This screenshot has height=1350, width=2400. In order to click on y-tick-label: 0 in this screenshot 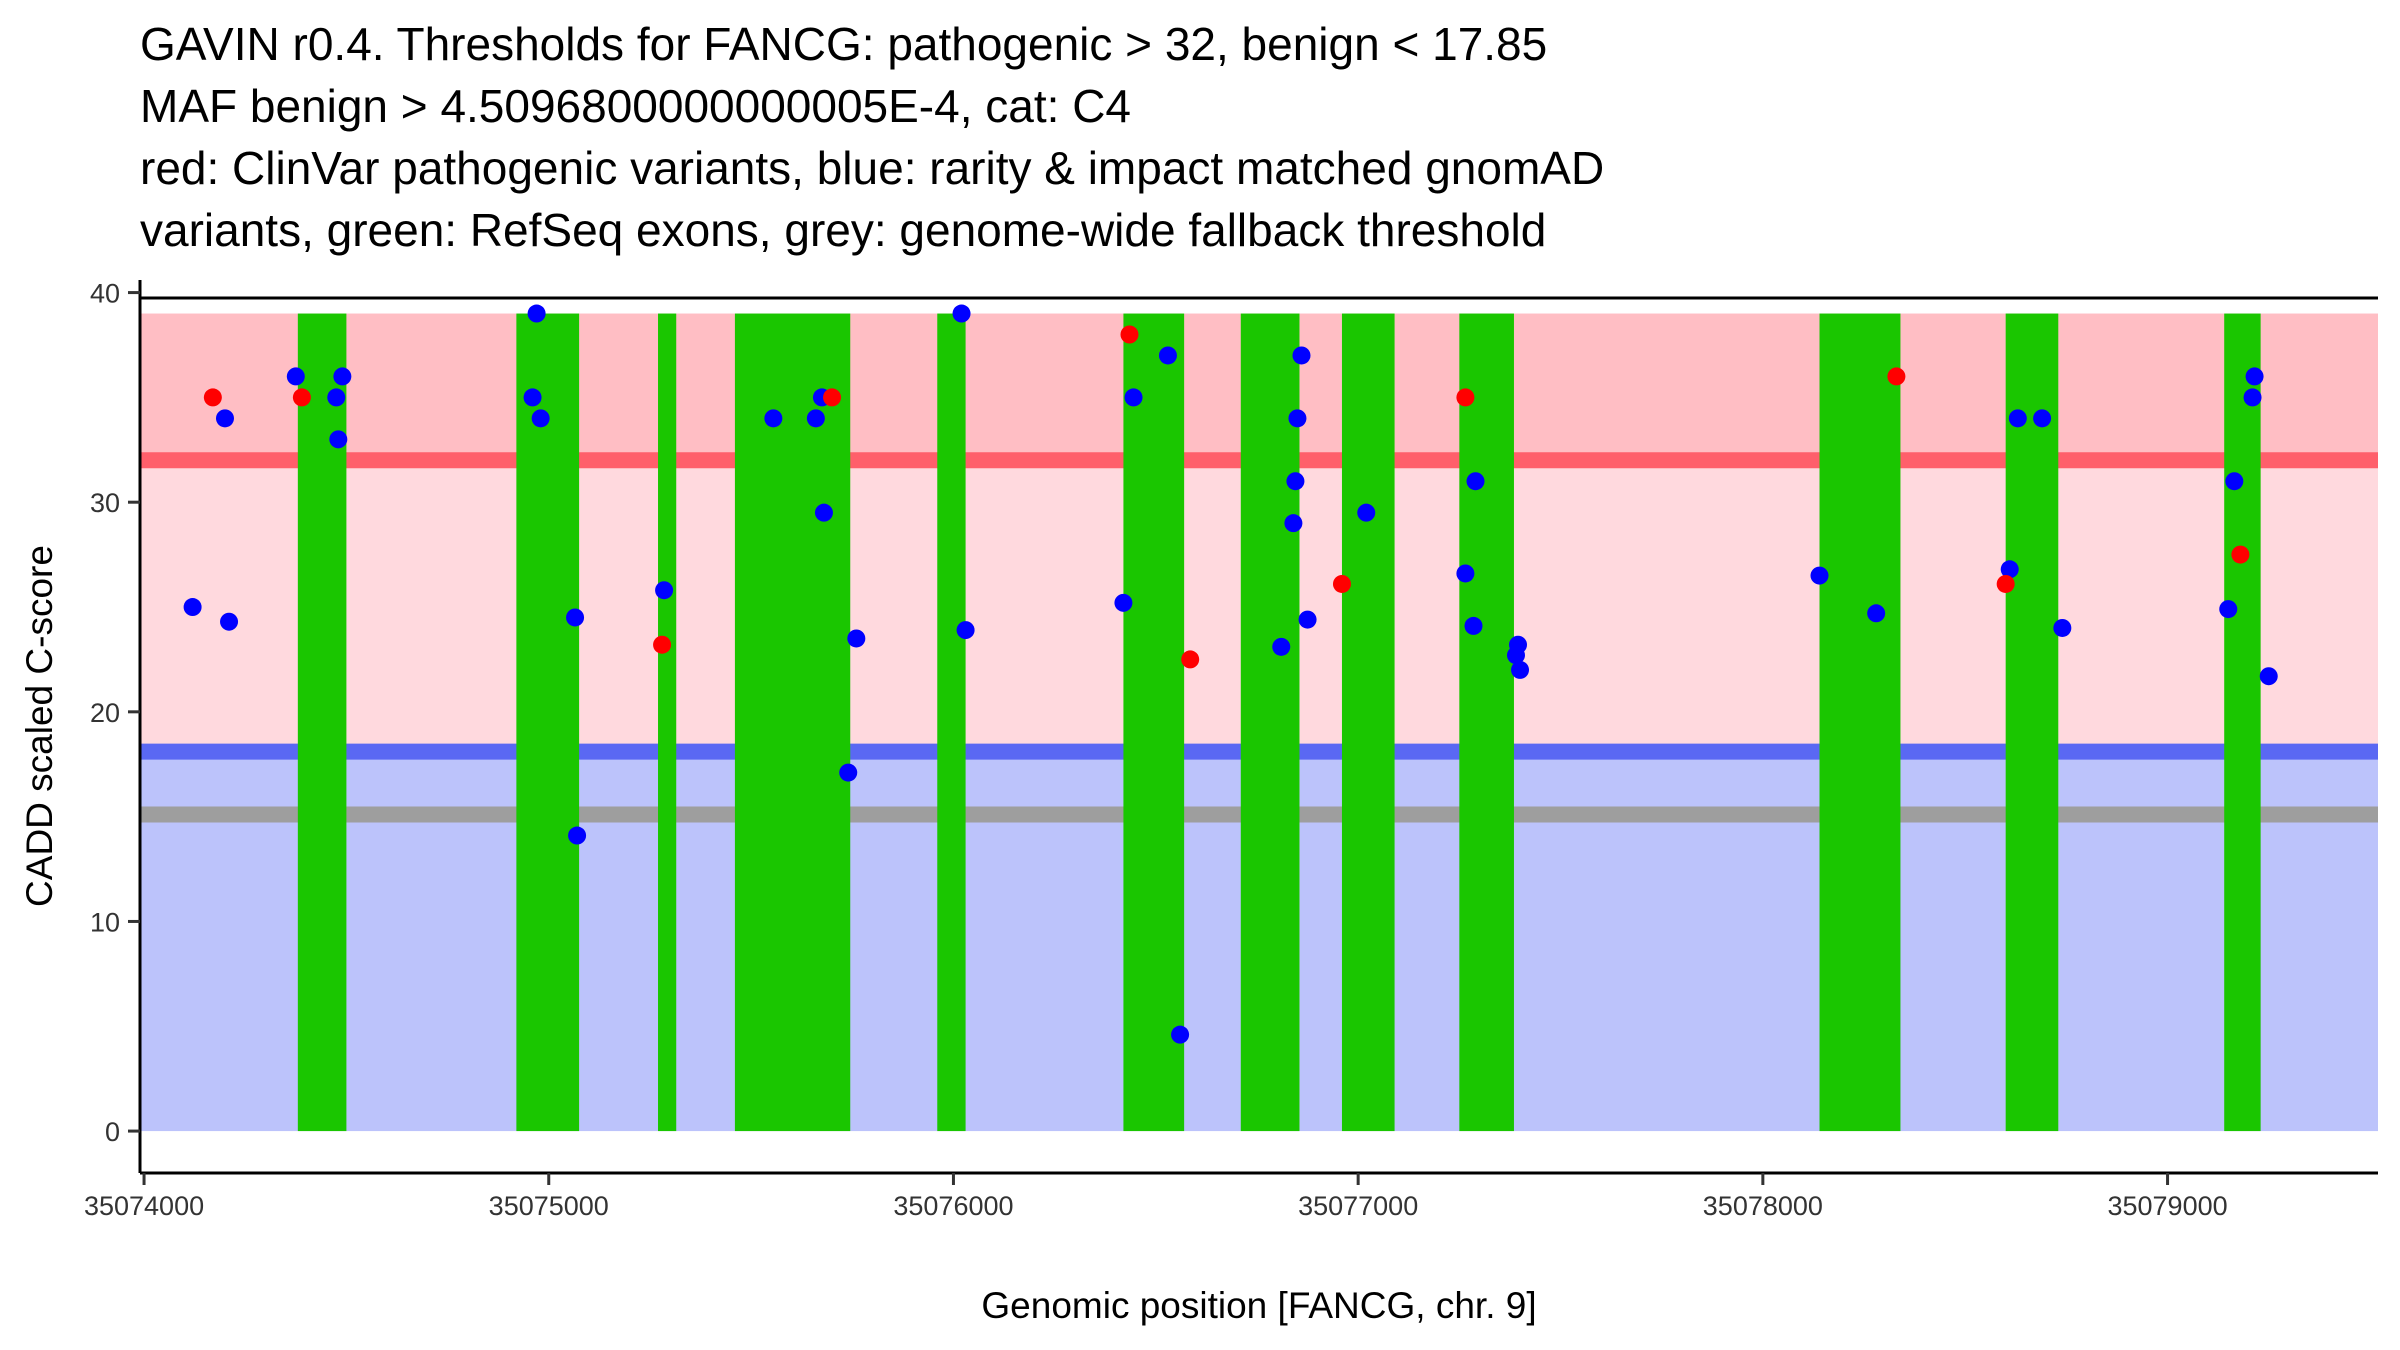, I will do `click(112, 1132)`.